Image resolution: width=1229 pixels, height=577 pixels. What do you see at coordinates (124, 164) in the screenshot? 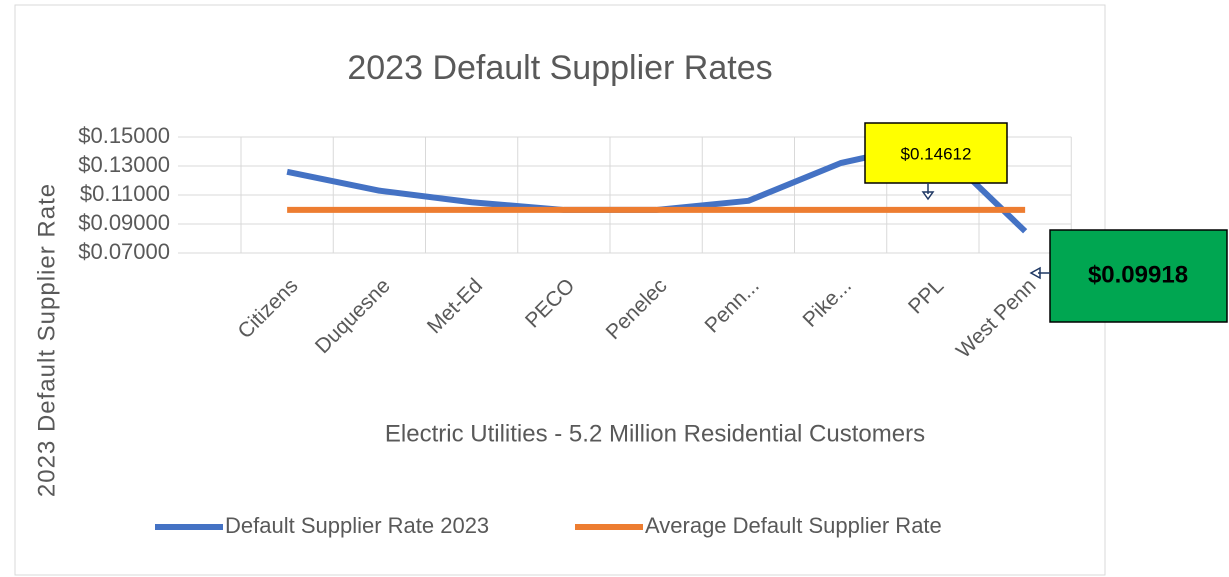
I see `y-tick-label: $0.13000` at bounding box center [124, 164].